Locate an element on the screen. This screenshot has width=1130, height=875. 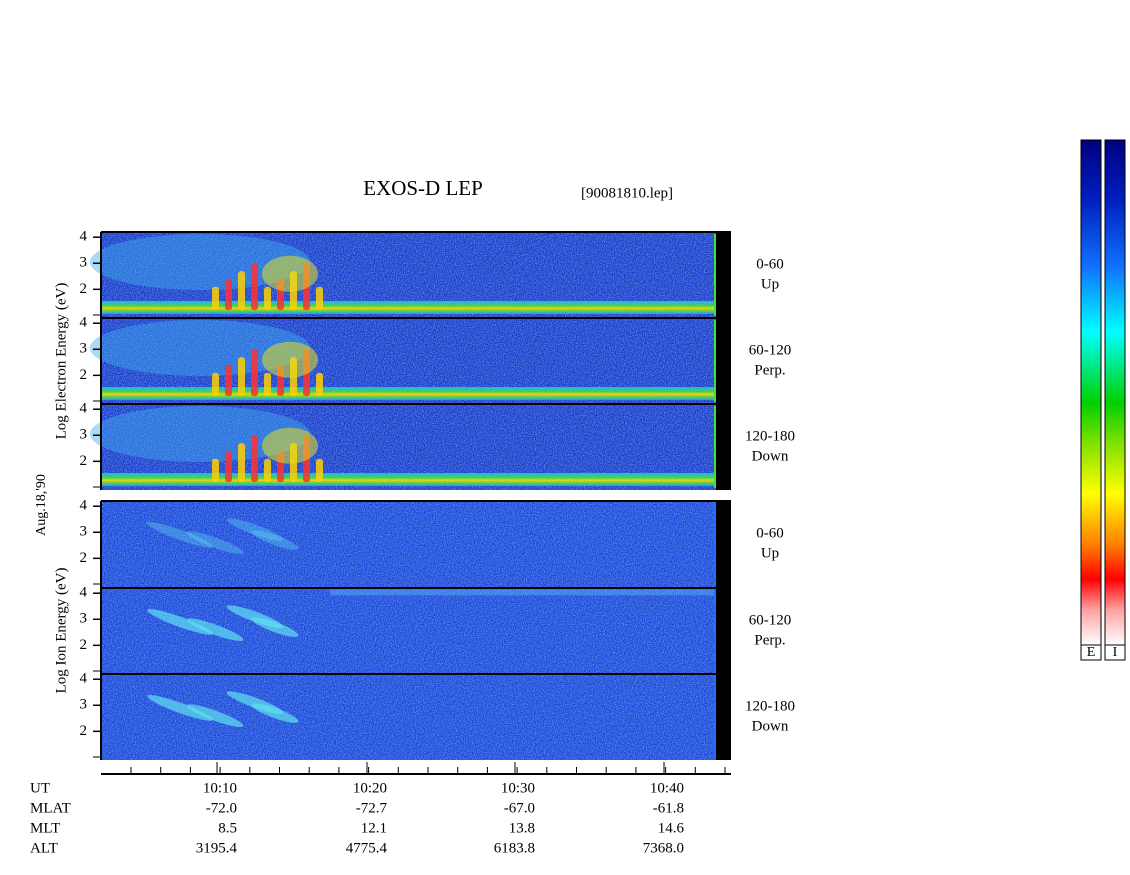
ephemeris-value: 14.6 is located at coordinates (671, 828).